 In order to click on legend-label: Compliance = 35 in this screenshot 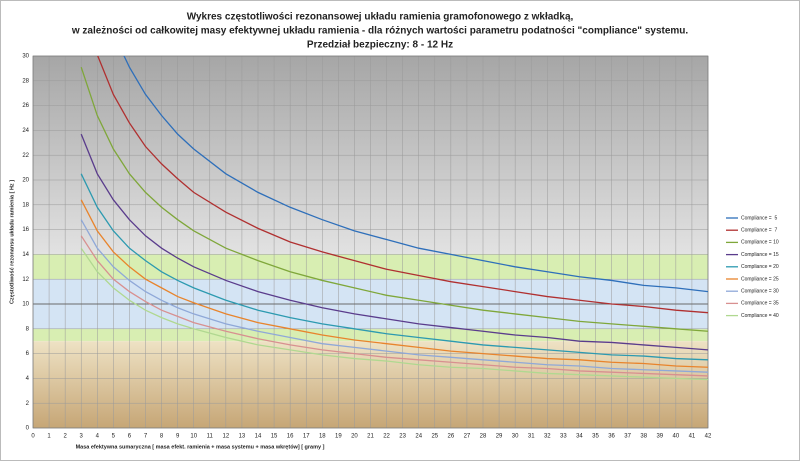, I will do `click(760, 304)`.